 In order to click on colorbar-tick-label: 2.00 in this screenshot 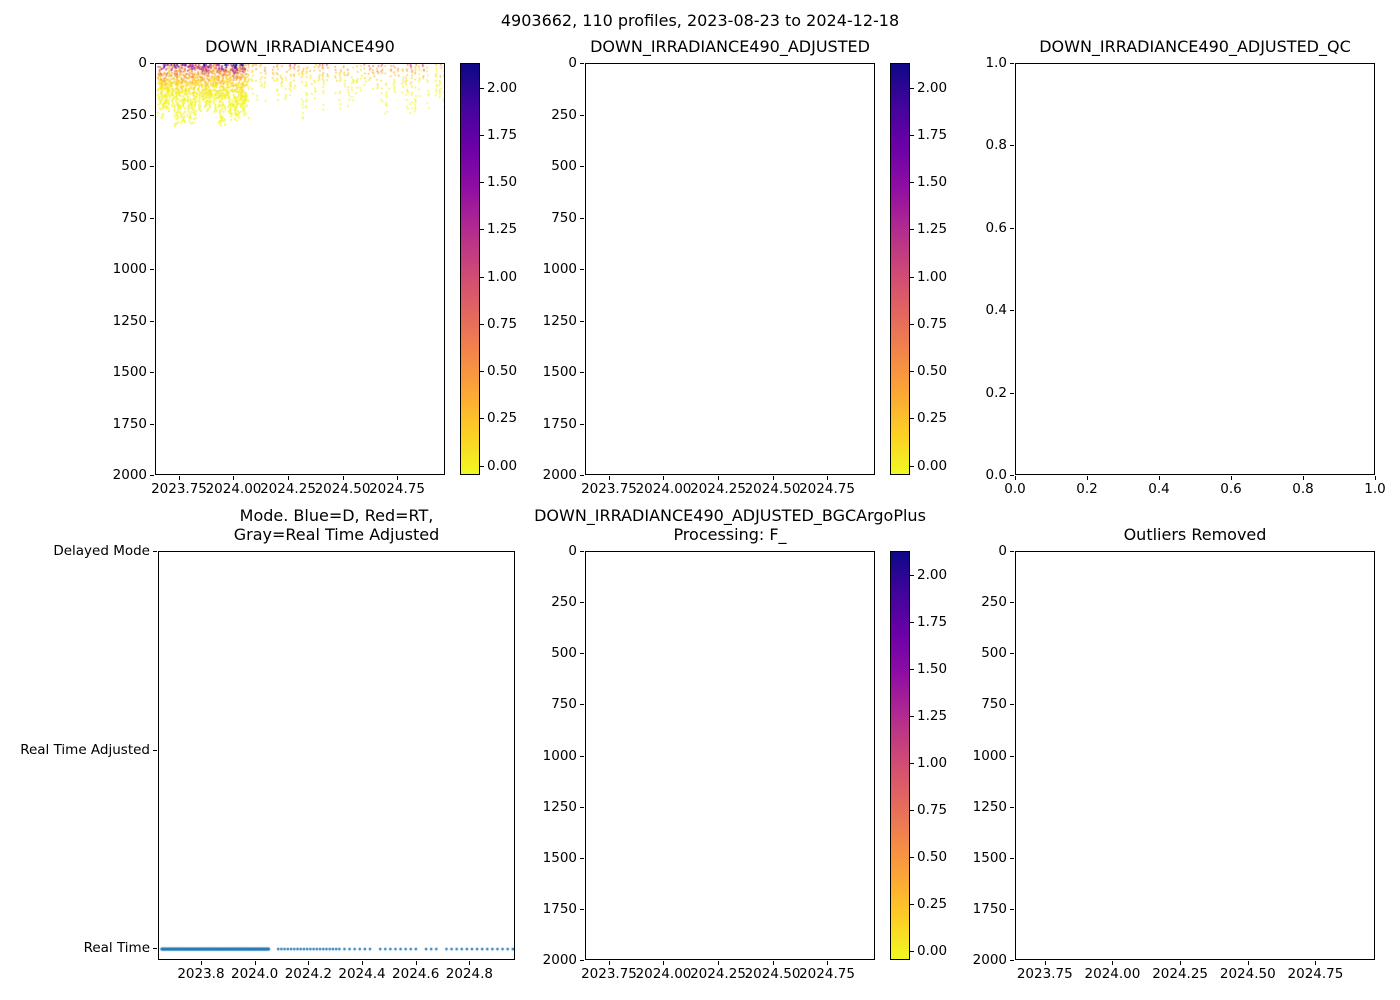, I will do `click(932, 87)`.